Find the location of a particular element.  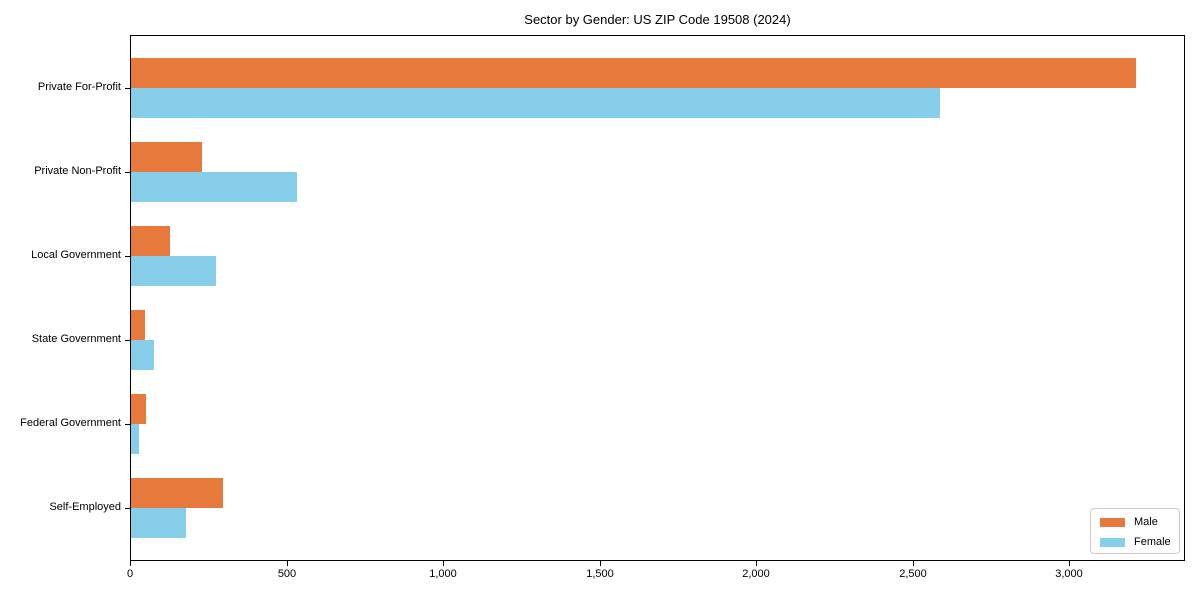

x-axis-tick-label: 0 is located at coordinates (130, 574).